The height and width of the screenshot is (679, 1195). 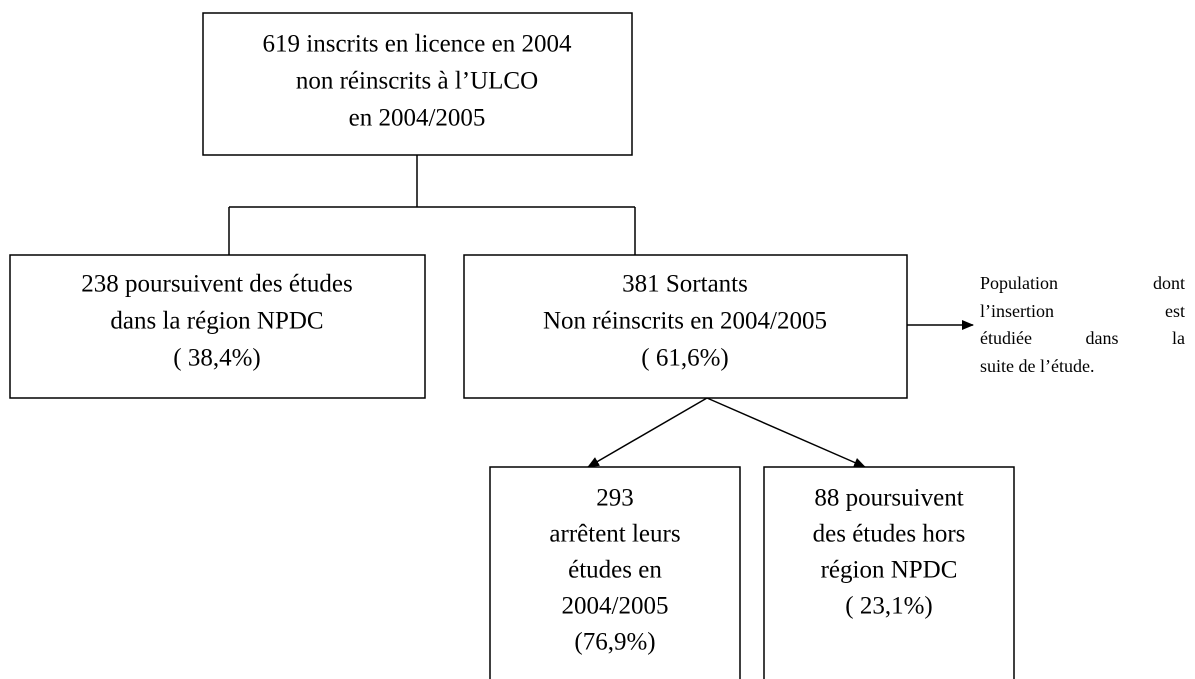 I want to click on box-left, so click(x=217, y=326).